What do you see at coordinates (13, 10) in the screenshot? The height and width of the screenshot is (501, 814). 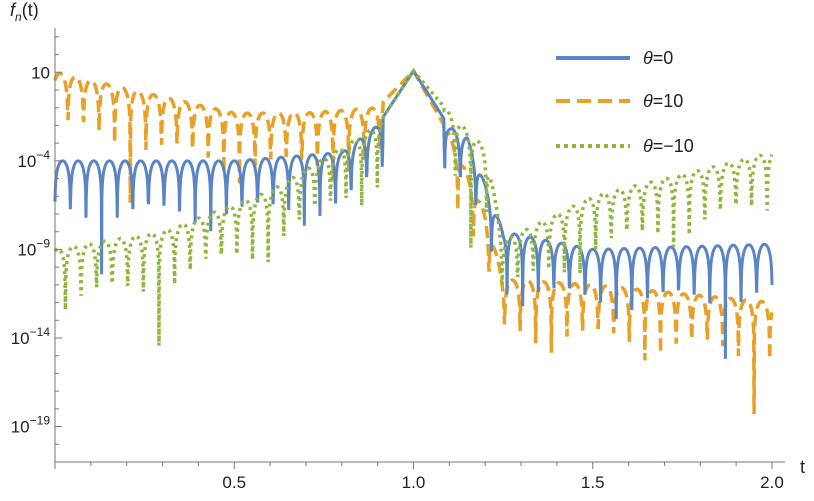 I see `y-axis-label-base: f` at bounding box center [13, 10].